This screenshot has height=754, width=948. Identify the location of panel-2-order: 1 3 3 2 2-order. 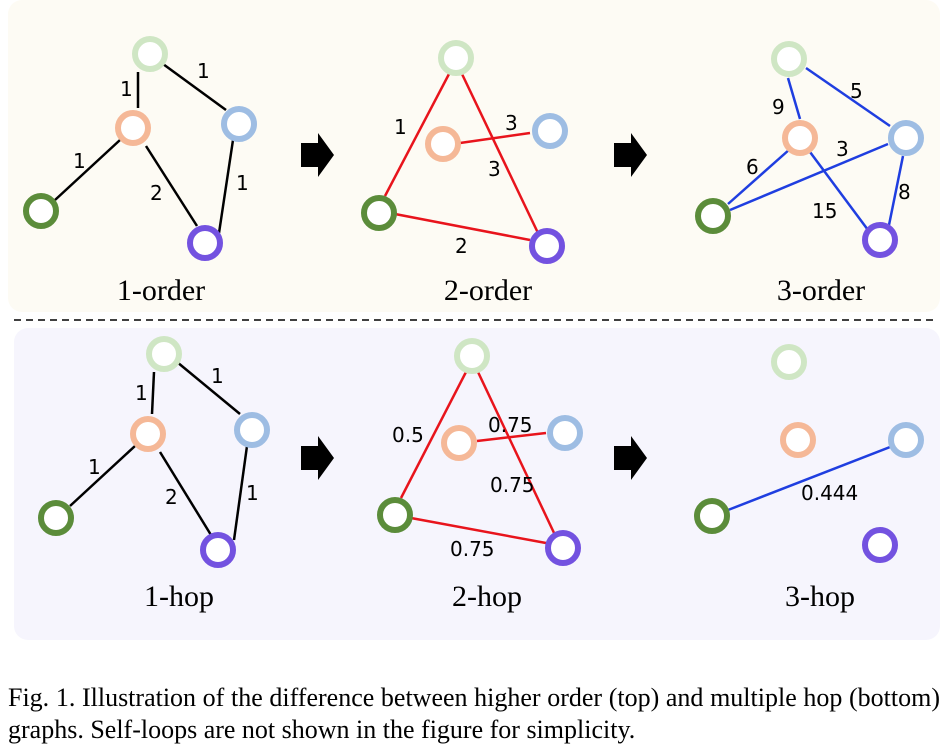
(464, 173).